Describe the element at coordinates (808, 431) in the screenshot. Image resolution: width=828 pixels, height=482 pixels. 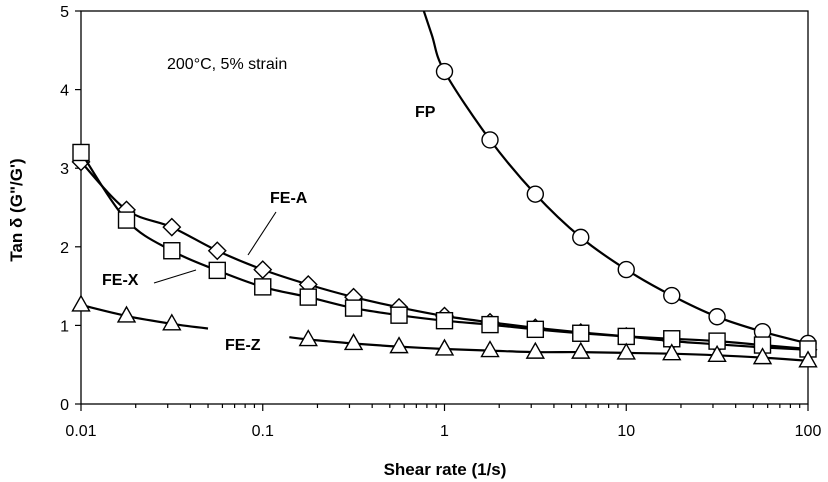
I see `x-tick-label: 100` at that location.